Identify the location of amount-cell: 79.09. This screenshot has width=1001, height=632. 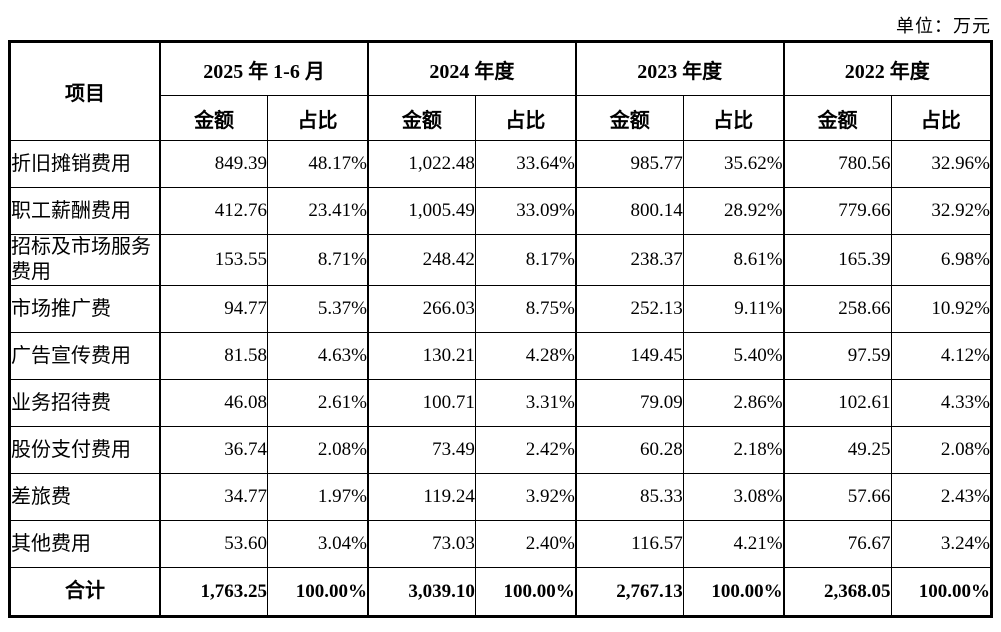
(629, 403).